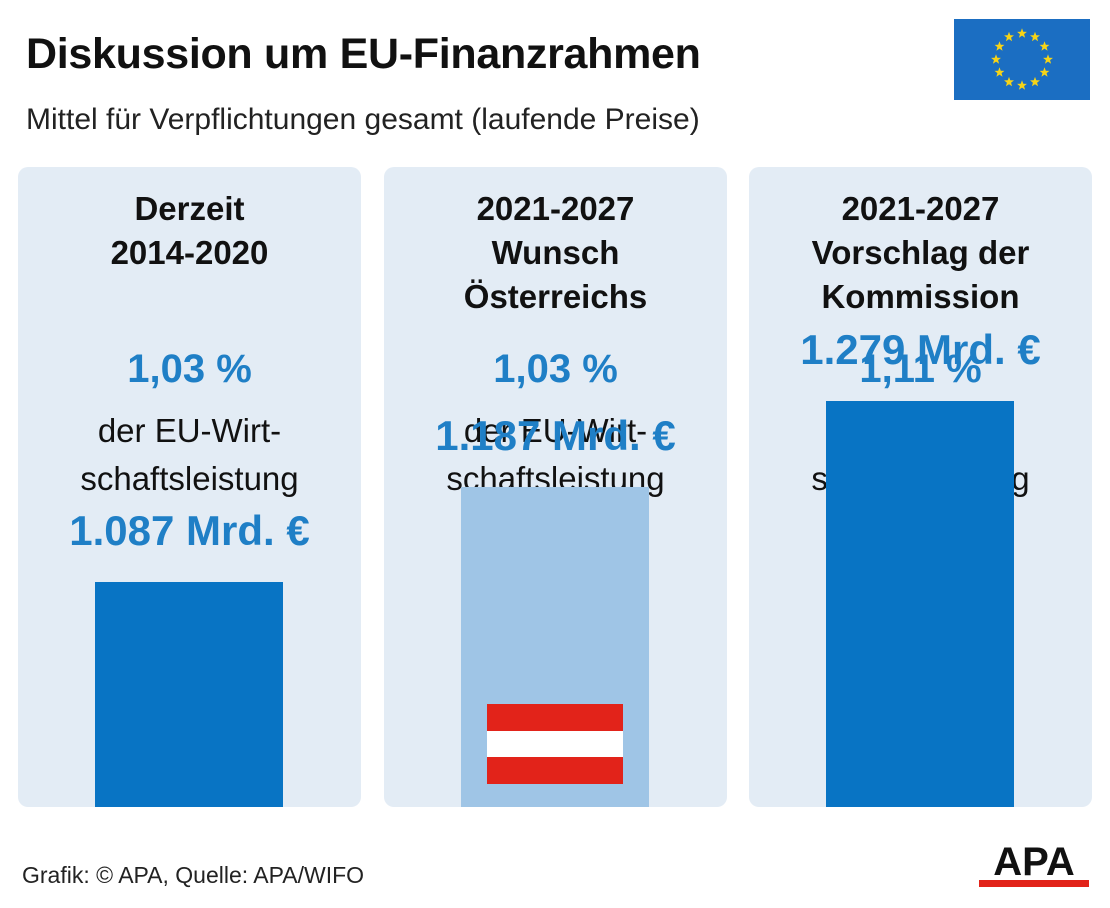 This screenshot has width=1110, height=908. Describe the element at coordinates (555, 744) in the screenshot. I see `austria-flag-icon` at that location.